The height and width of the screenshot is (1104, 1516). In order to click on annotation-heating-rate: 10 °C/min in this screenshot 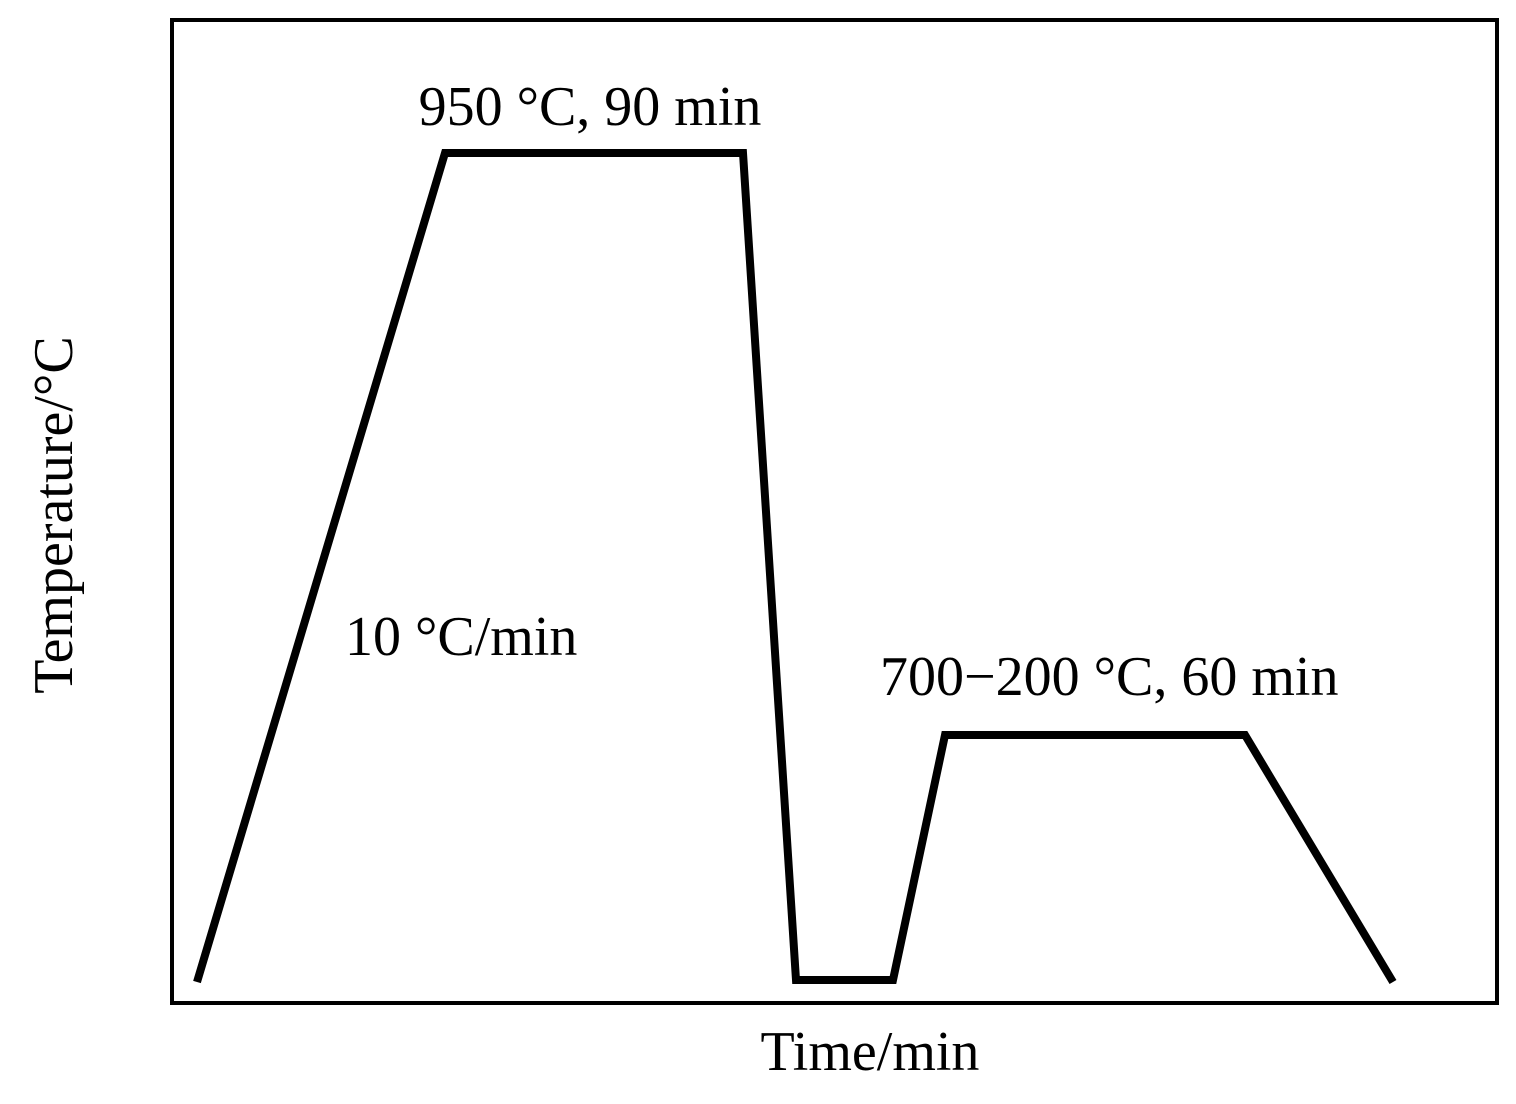, I will do `click(461, 637)`.